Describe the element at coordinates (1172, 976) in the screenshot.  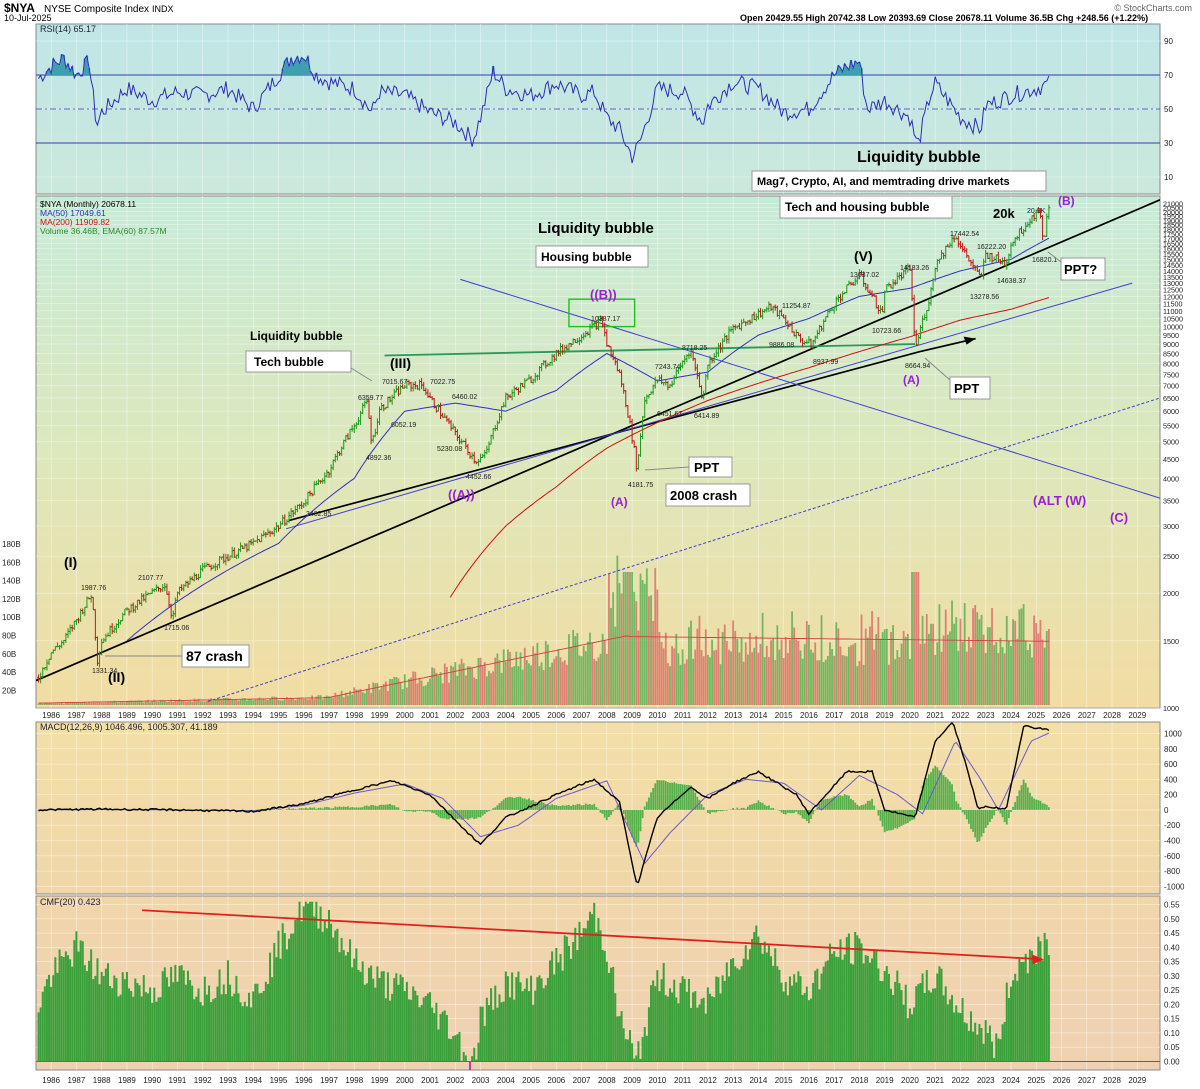
I see `cmf-tick-label: 0.30` at that location.